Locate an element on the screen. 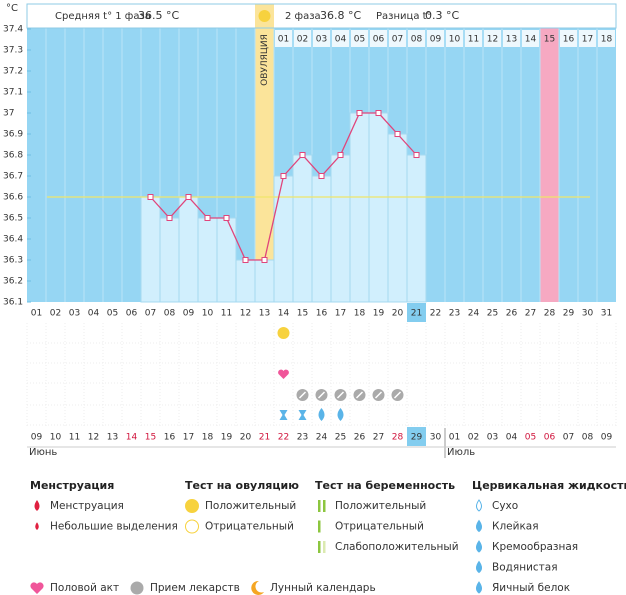 This screenshot has width=626, height=595. cycle-day: 16 is located at coordinates (569, 40).